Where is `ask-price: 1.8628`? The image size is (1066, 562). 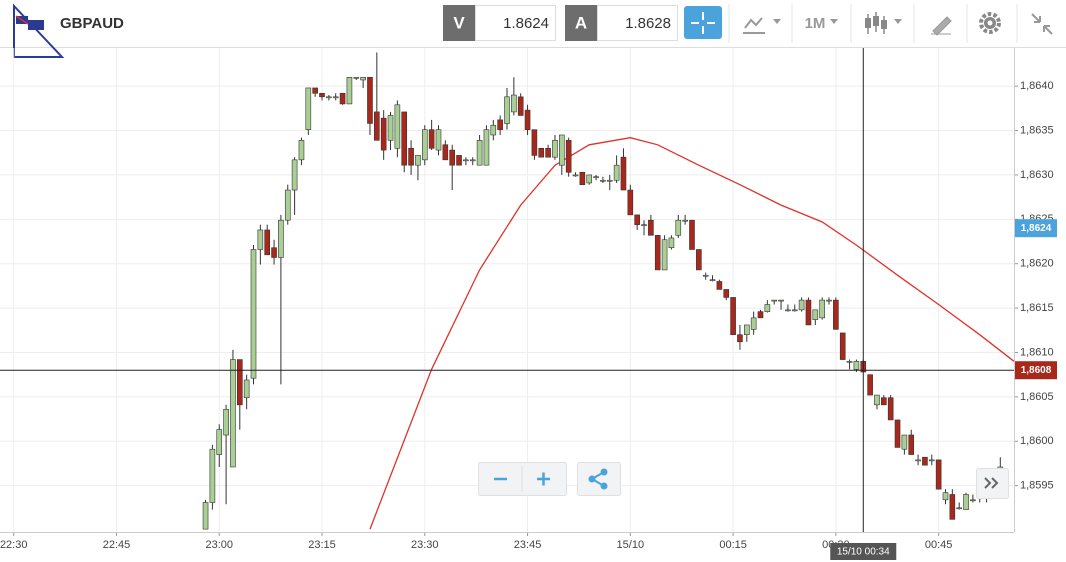
ask-price: 1.8628 is located at coordinates (648, 23).